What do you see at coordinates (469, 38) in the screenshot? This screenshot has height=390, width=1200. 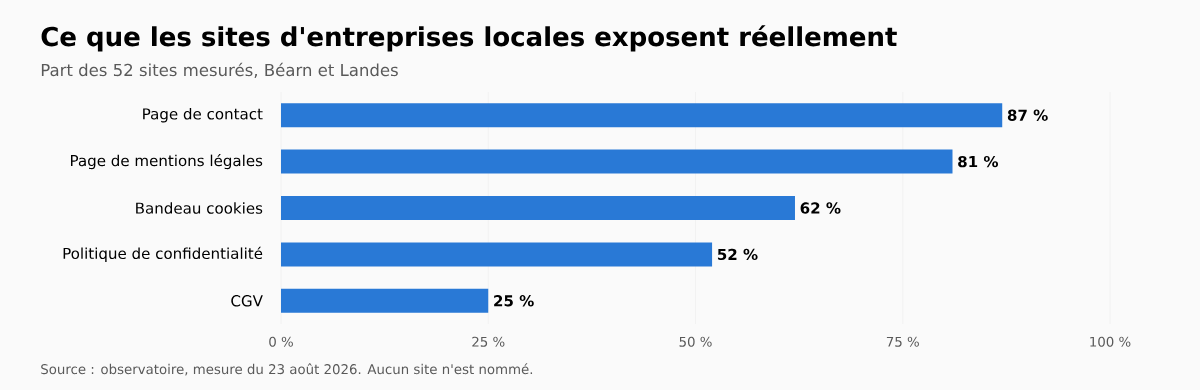 I see `chart-title: Ce que les sites d'entreprises locales exposent réellement` at bounding box center [469, 38].